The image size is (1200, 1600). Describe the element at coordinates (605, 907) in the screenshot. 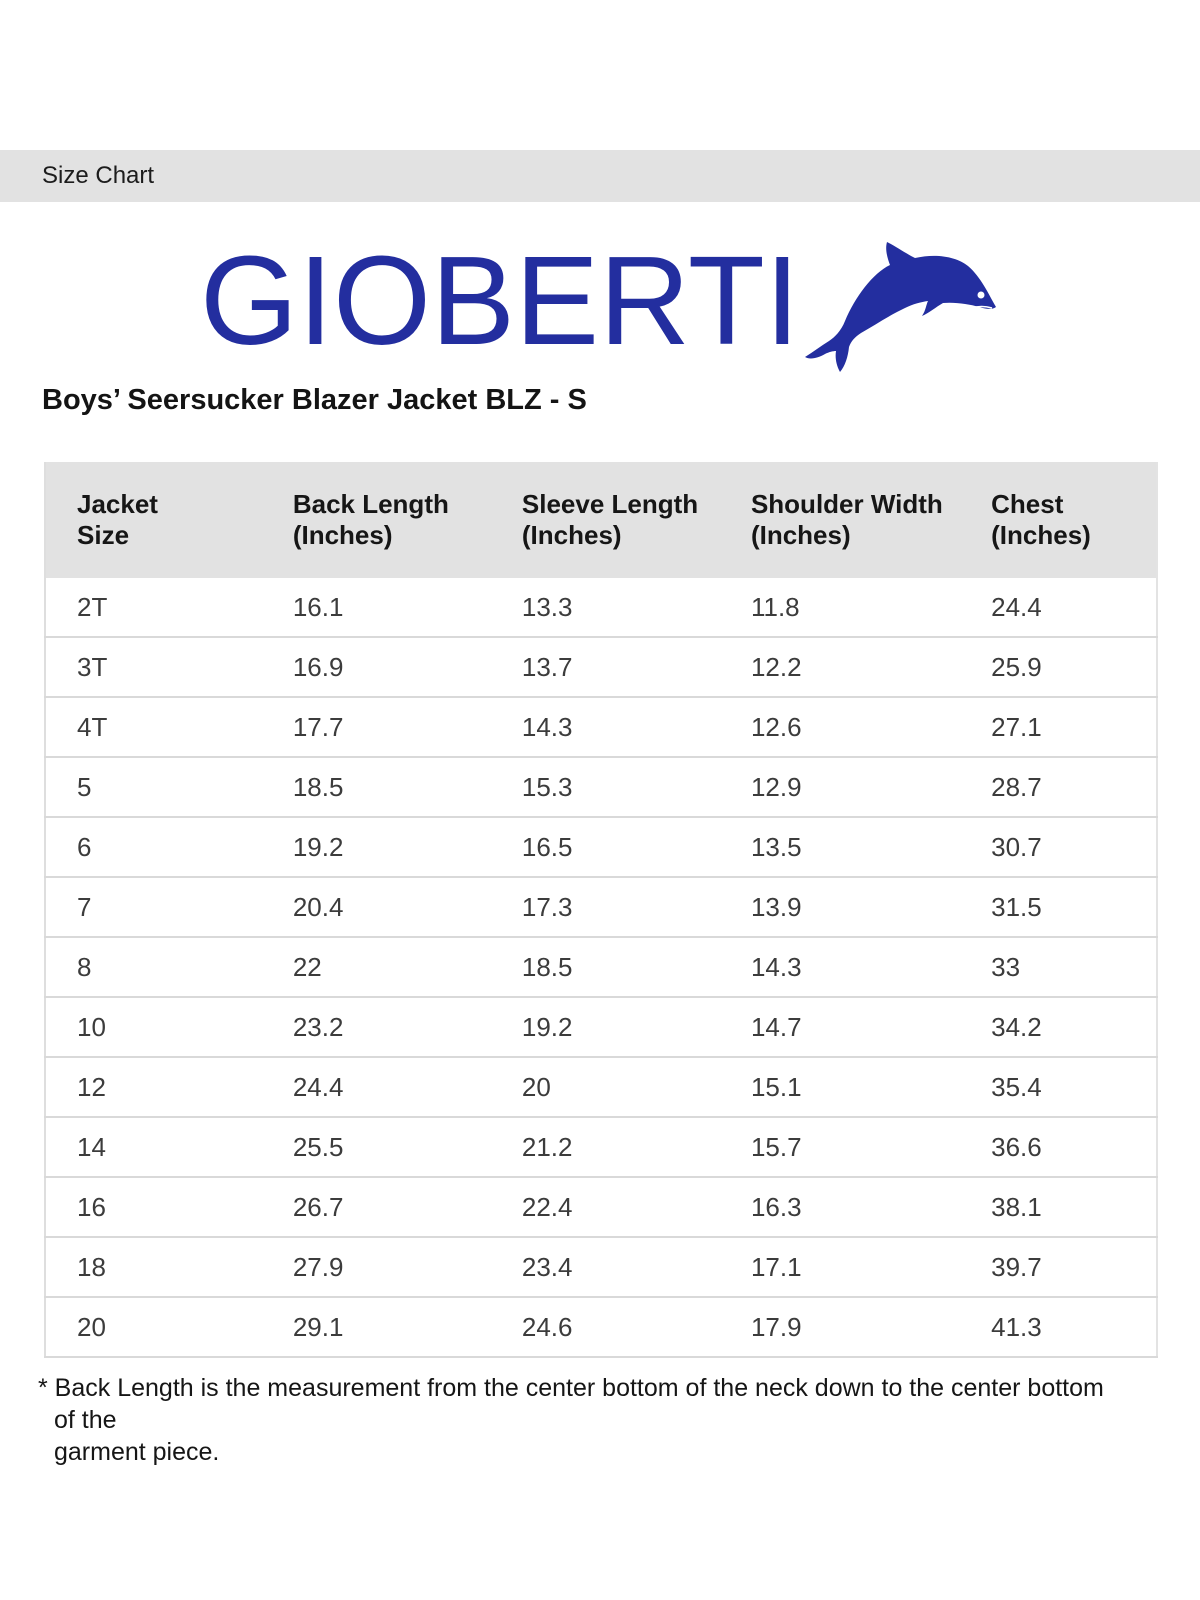

I see `table-cell: 17.3` at that location.